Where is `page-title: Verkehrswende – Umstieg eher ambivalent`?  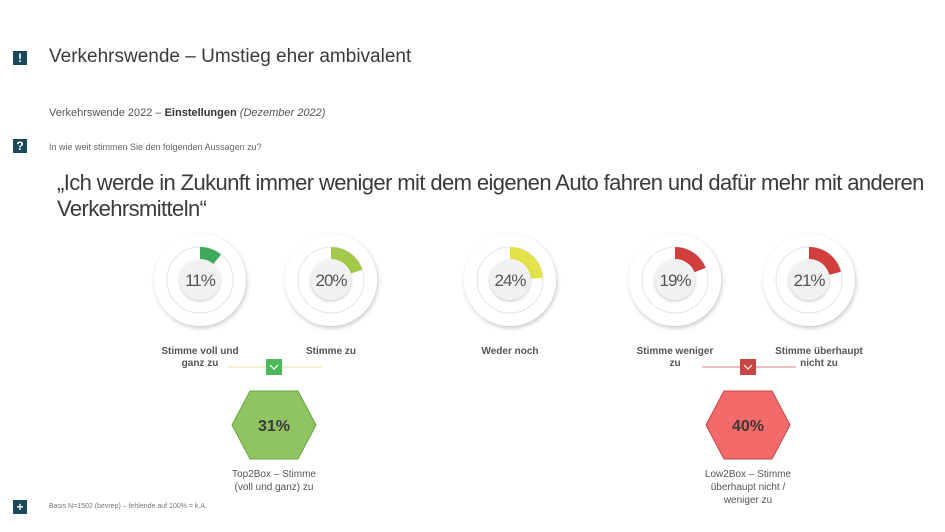
page-title: Verkehrswende – Umstieg eher ambivalent is located at coordinates (230, 56).